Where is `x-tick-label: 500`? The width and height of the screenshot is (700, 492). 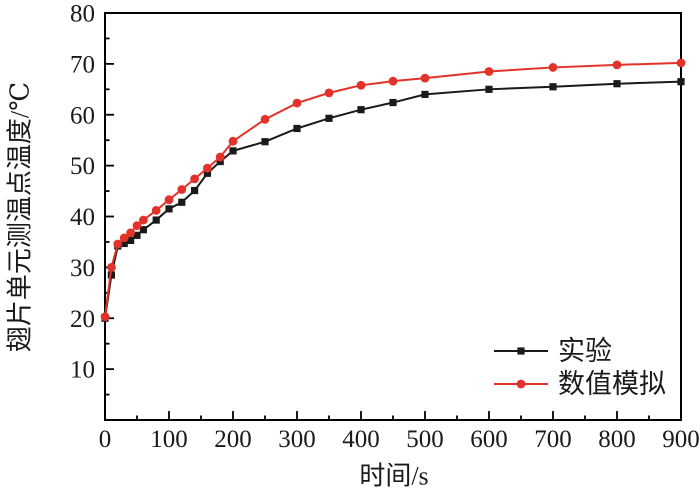
x-tick-label: 500 is located at coordinates (425, 439).